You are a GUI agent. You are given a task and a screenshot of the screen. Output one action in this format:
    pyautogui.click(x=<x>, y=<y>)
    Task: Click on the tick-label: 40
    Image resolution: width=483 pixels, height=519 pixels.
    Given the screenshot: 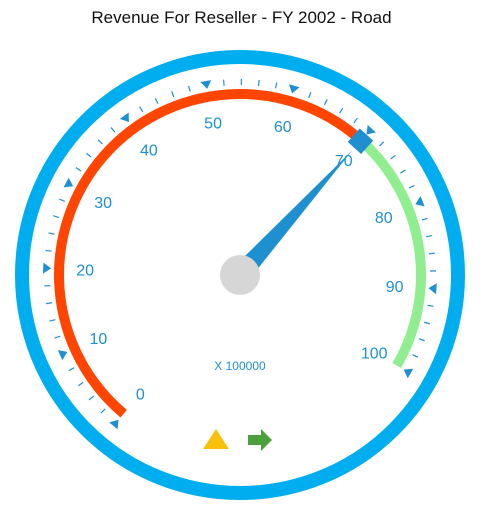 What is the action you would take?
    pyautogui.click(x=149, y=151)
    